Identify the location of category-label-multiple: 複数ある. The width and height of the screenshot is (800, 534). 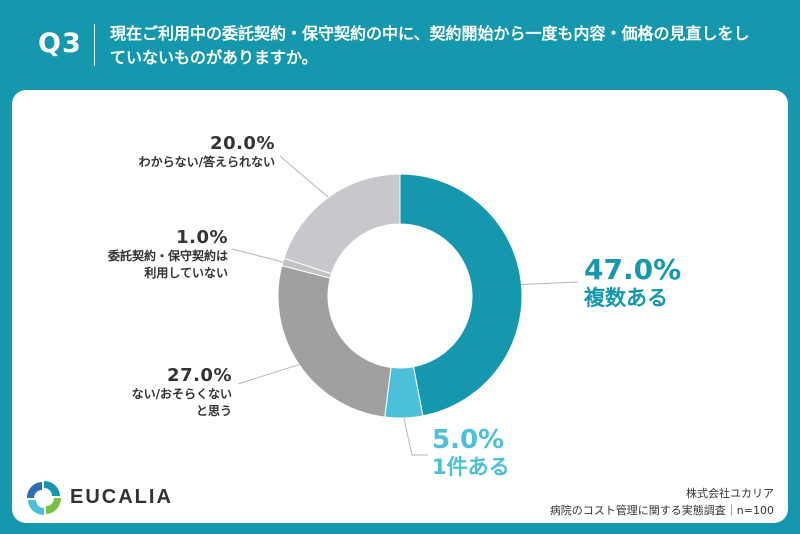
(626, 298).